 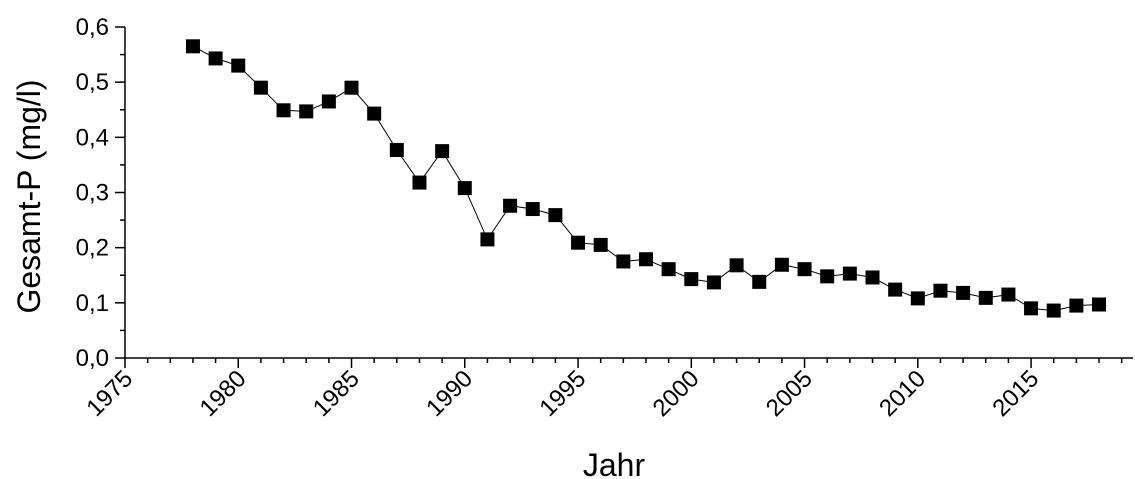 I want to click on y-tick-label: 0,0, so click(x=92, y=358).